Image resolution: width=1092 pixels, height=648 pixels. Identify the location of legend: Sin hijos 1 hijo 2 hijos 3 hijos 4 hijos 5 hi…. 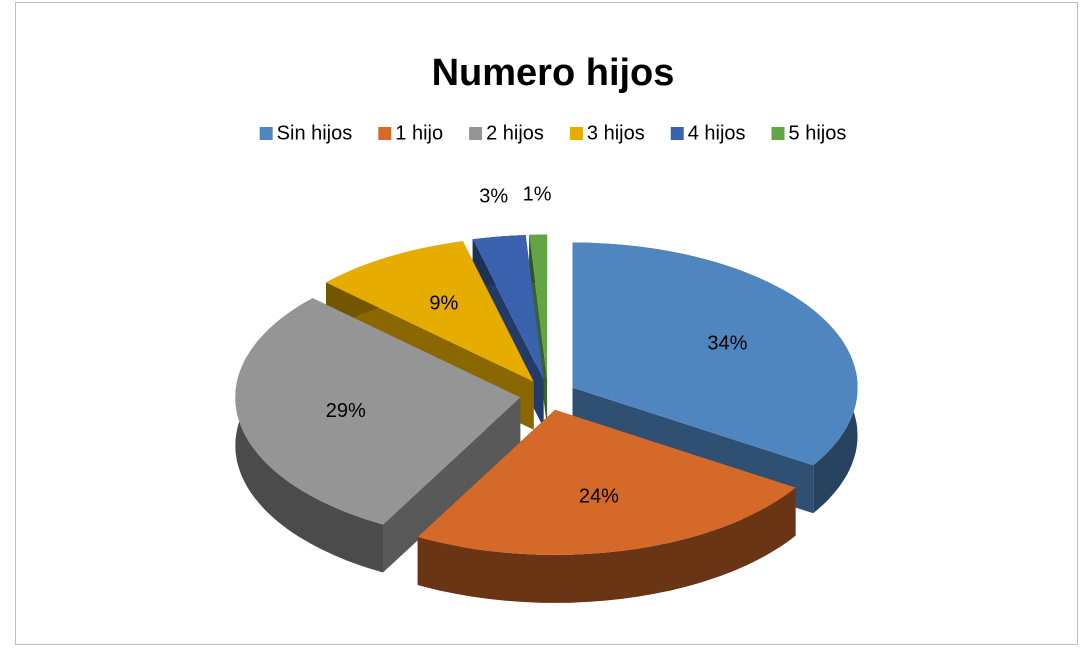
(553, 133).